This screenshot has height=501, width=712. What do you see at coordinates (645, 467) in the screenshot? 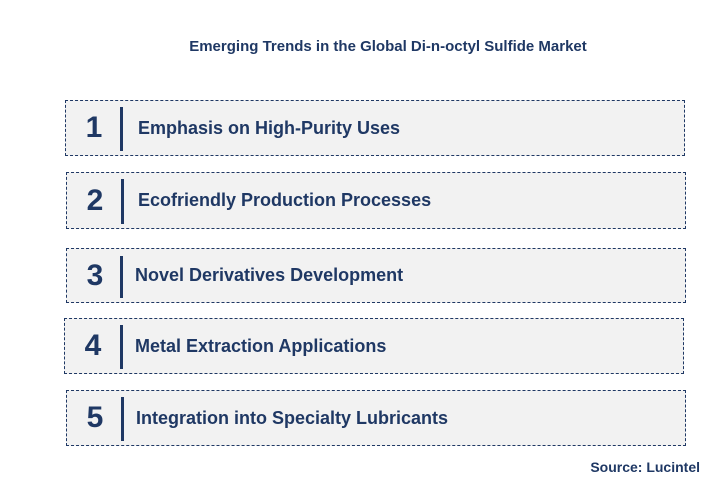
I see `source-note: Source: Lucintel` at bounding box center [645, 467].